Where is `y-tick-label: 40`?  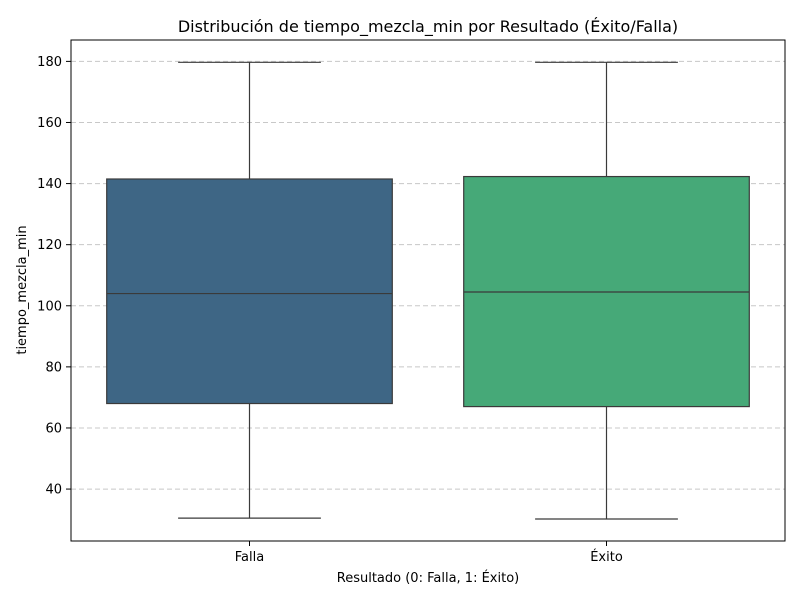
y-tick-label: 40 is located at coordinates (53, 490).